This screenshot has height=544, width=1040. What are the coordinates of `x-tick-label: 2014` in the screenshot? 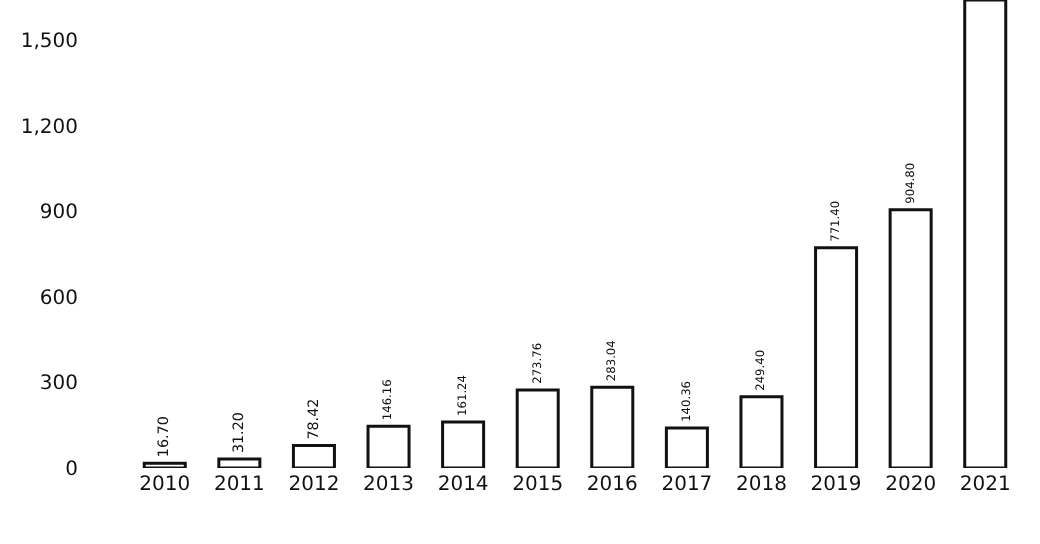 It's located at (463, 485).